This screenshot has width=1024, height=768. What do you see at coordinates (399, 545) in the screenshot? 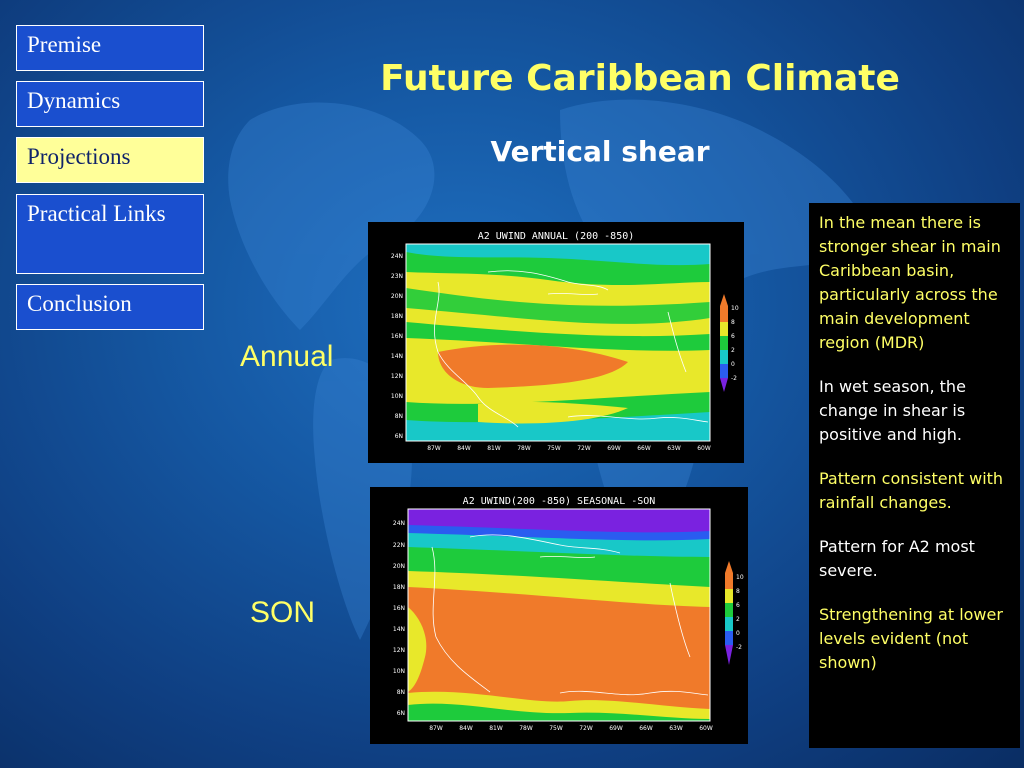
I see `son-lat-tick: 22N` at bounding box center [399, 545].